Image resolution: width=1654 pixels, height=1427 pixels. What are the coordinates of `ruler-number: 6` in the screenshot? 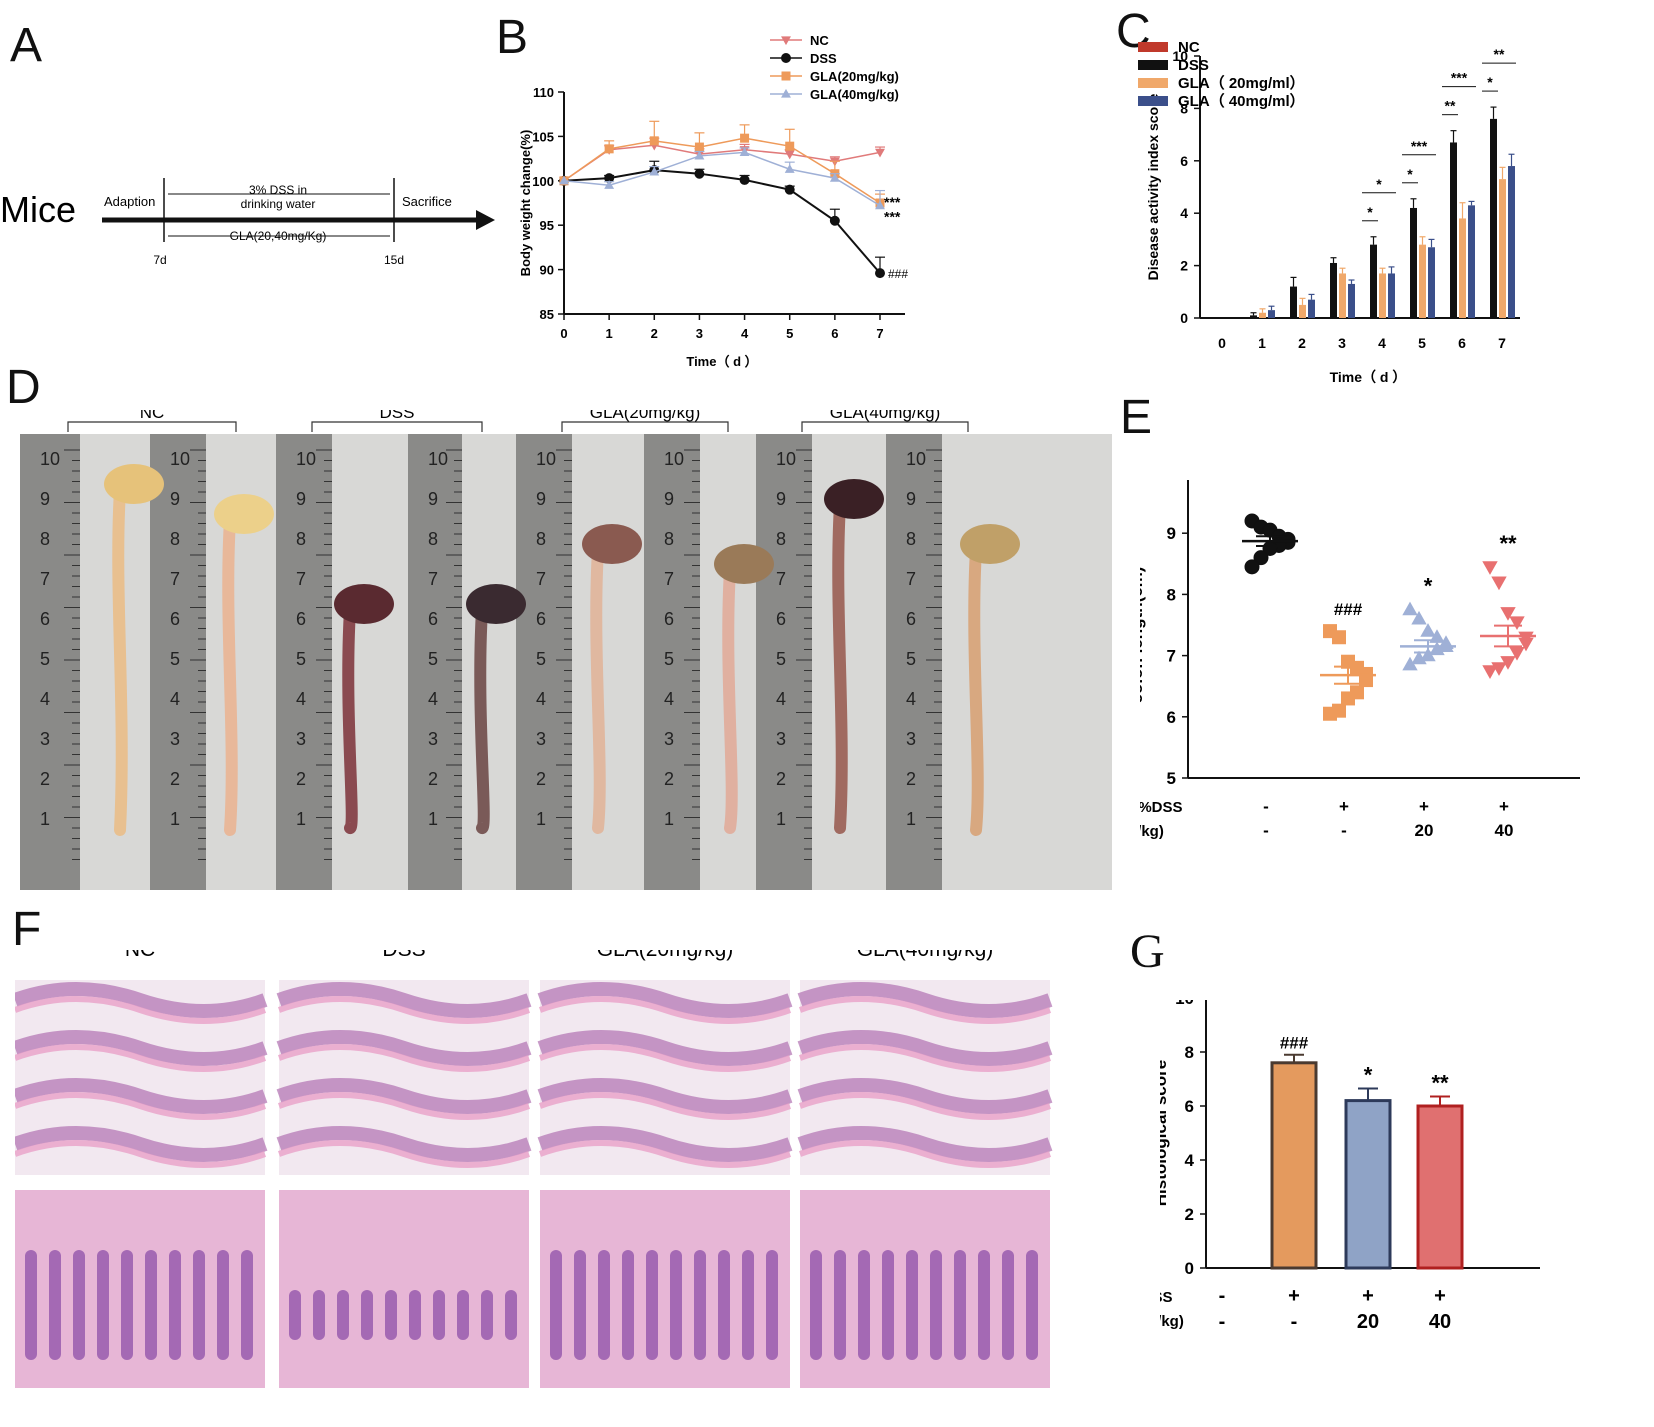 It's located at (433, 619).